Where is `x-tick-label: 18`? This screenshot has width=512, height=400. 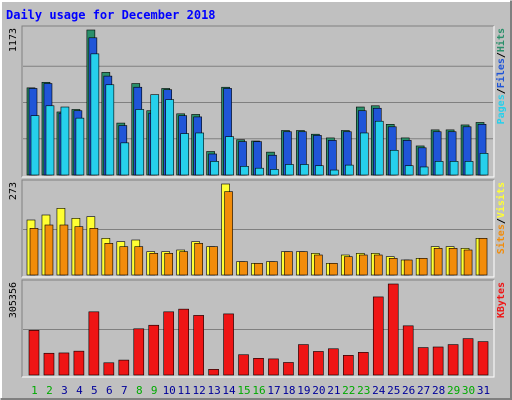
x-tick-label: 18 is located at coordinates (288, 390).